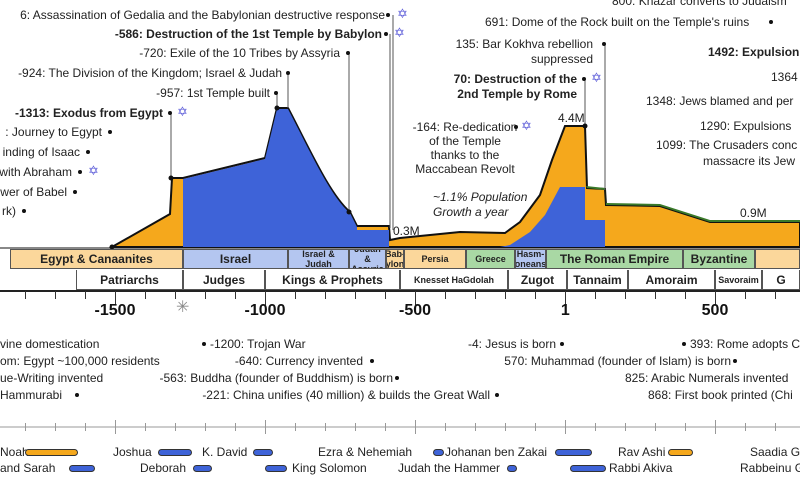  Describe the element at coordinates (286, 178) in the screenshot. I see `population-area-blue` at that location.